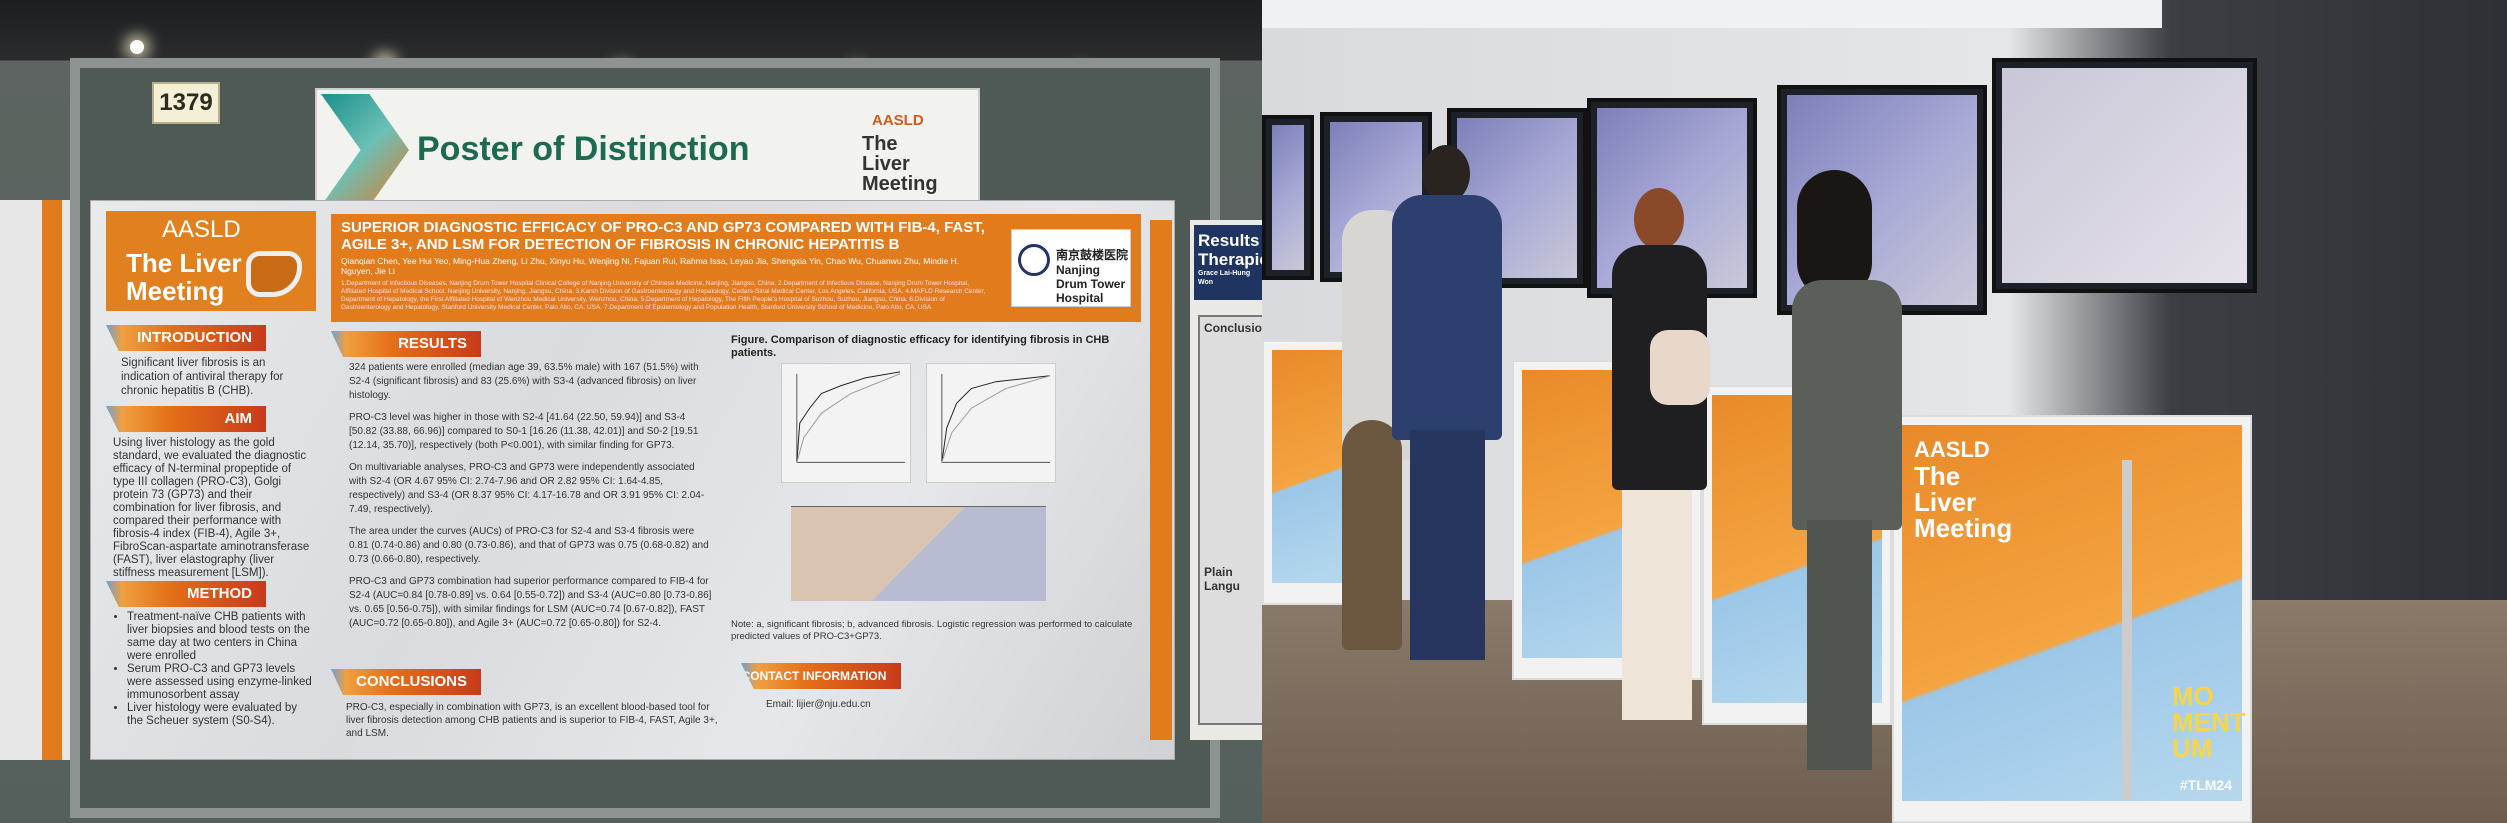 The height and width of the screenshot is (823, 2507). Describe the element at coordinates (1657, 605) in the screenshot. I see `person-cream-pants` at that location.